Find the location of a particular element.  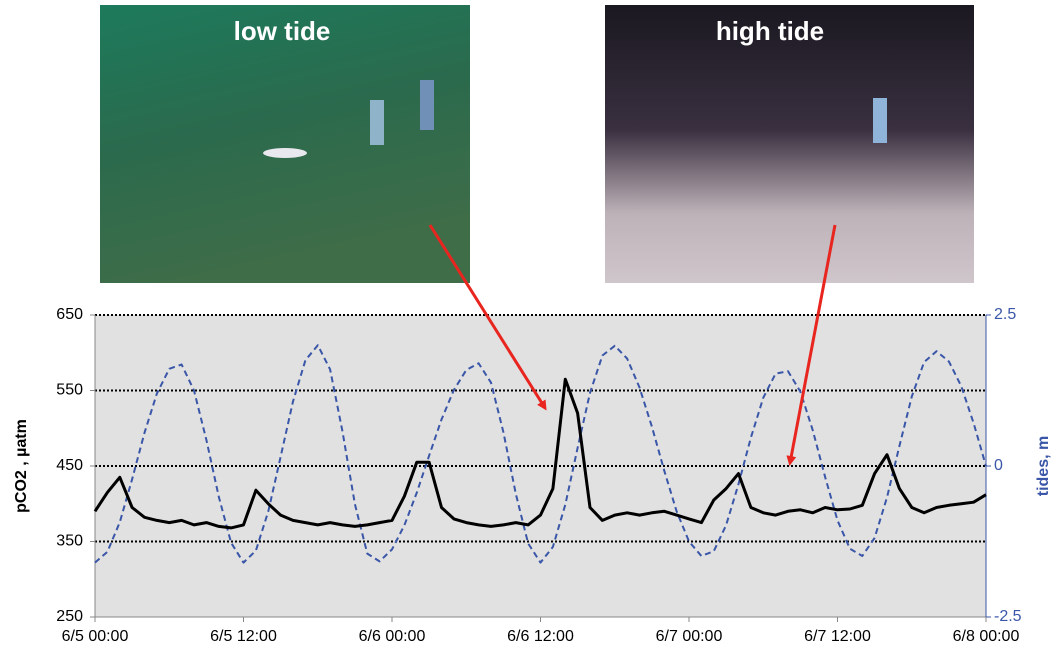

y-tick-label: 550 is located at coordinates (69, 390).